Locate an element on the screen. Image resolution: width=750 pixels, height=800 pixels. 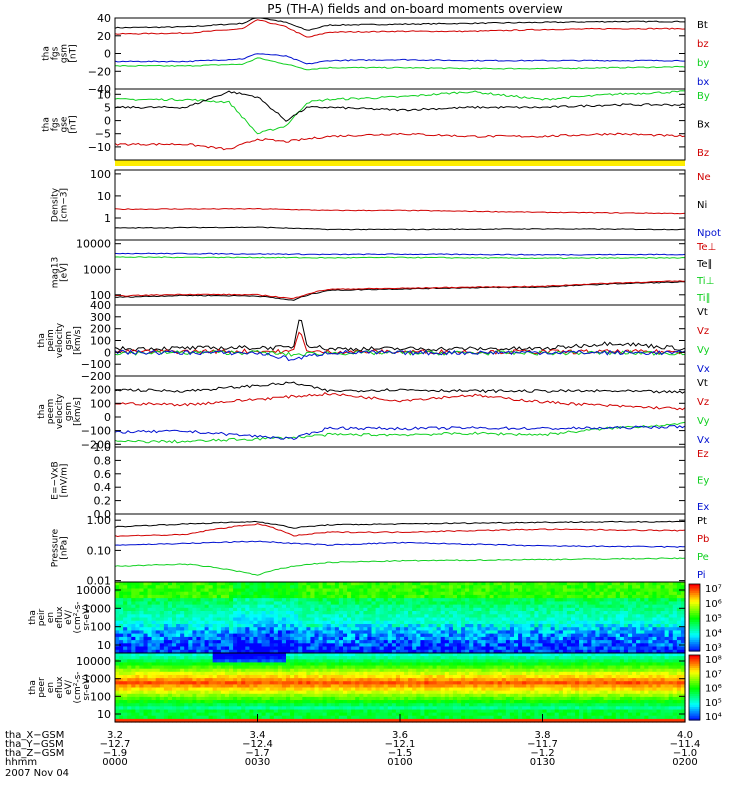
colorbar-frame is located at coordinates (694, 617).